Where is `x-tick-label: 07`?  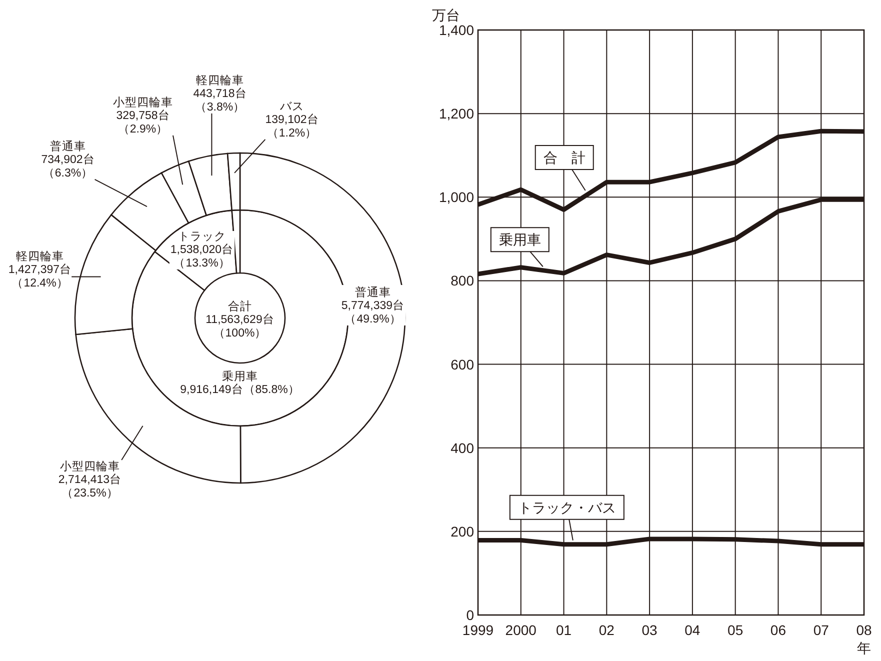 x-tick-label: 07 is located at coordinates (821, 630).